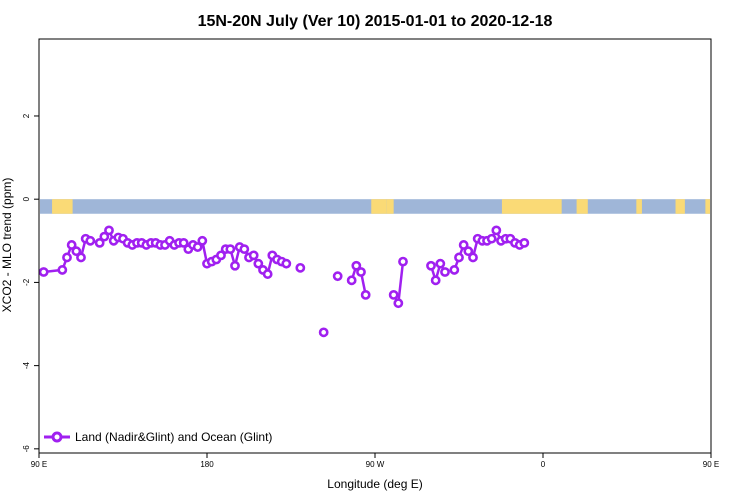 This screenshot has width=750, height=500. What do you see at coordinates (543, 464) in the screenshot?
I see `x-tick-label: 0` at bounding box center [543, 464].